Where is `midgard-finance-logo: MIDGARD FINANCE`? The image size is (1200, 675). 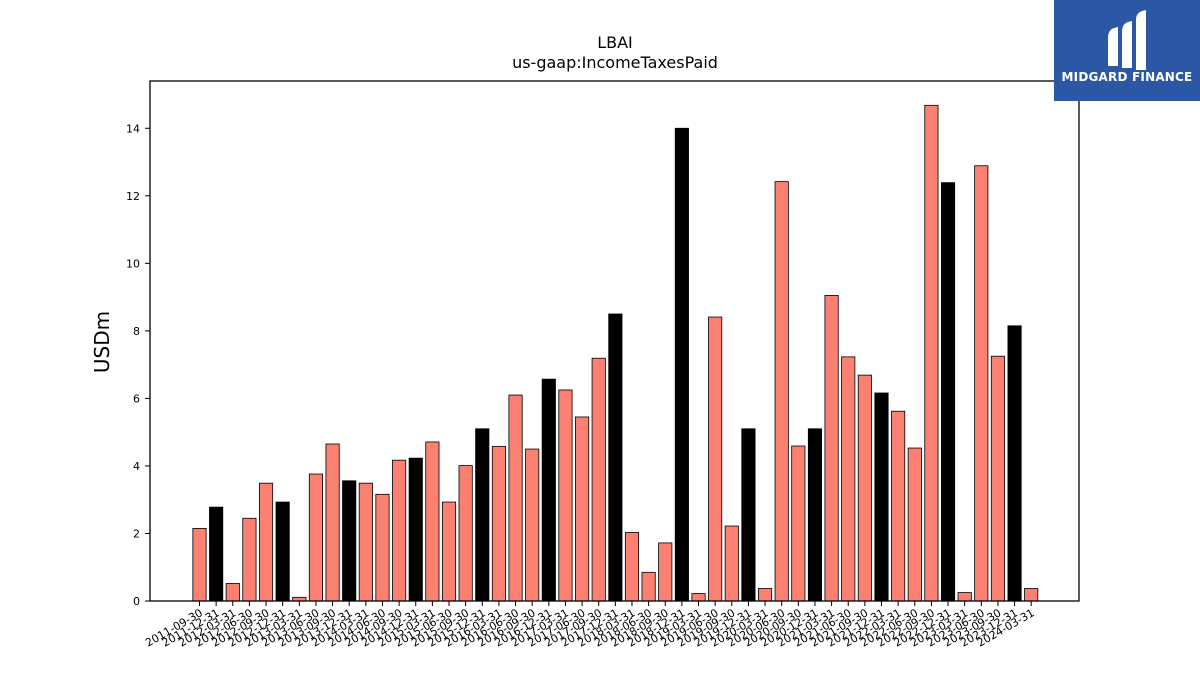
midgard-finance-logo: MIDGARD FINANCE is located at coordinates (1127, 50).